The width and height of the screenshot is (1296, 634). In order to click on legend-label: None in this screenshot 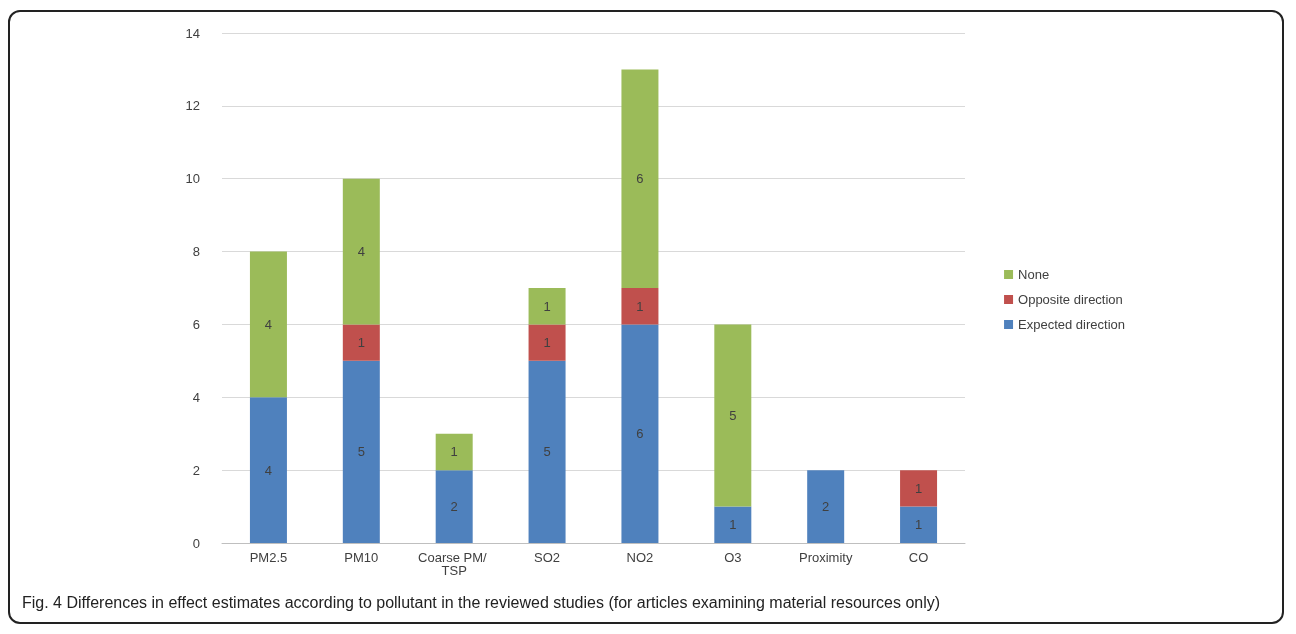, I will do `click(1034, 274)`.